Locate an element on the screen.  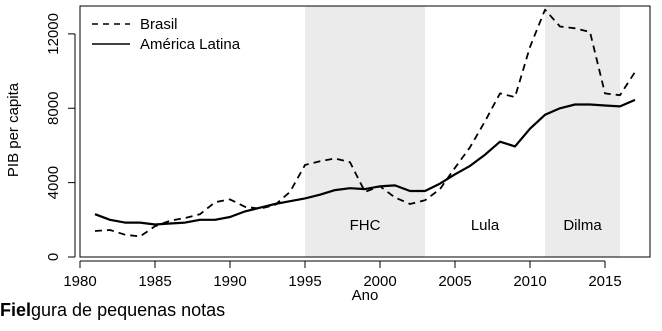
period-label-lula: Lula is located at coordinates (485, 225).